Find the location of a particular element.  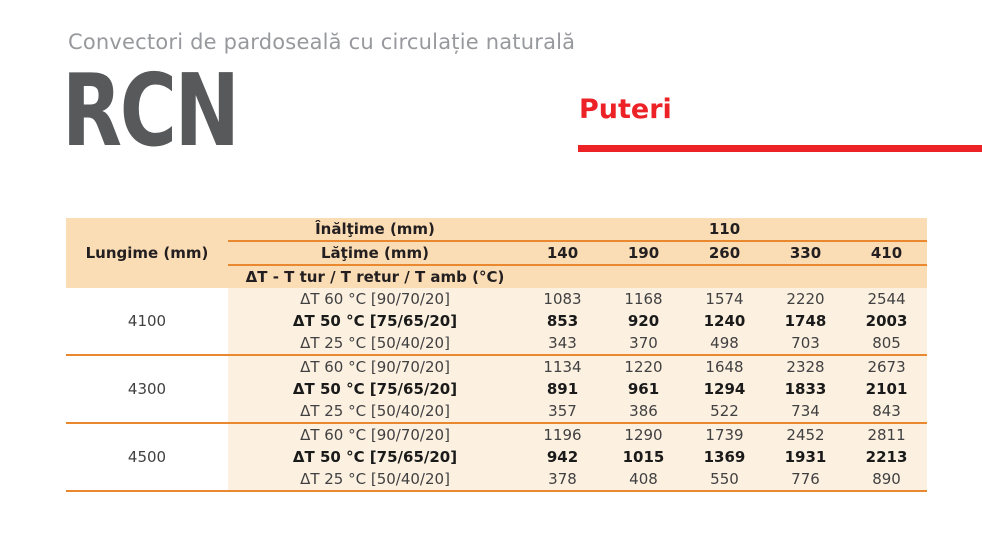

power-value-cell: 2544 is located at coordinates (887, 299).